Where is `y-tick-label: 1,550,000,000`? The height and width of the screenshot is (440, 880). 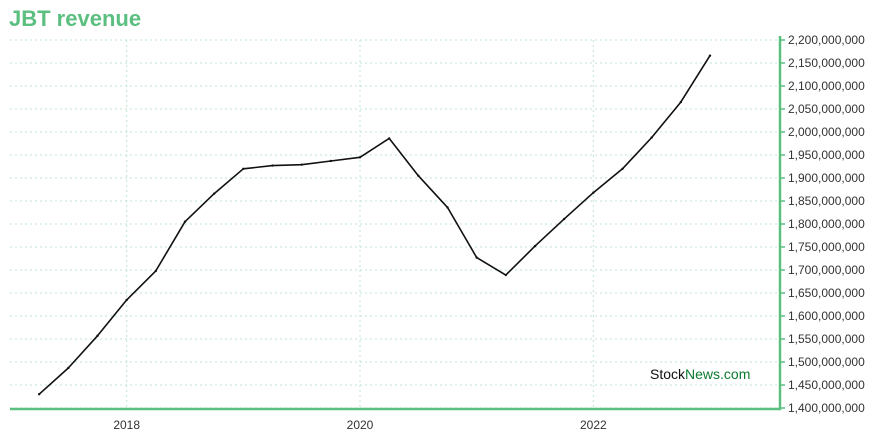 y-tick-label: 1,550,000,000 is located at coordinates (826, 339).